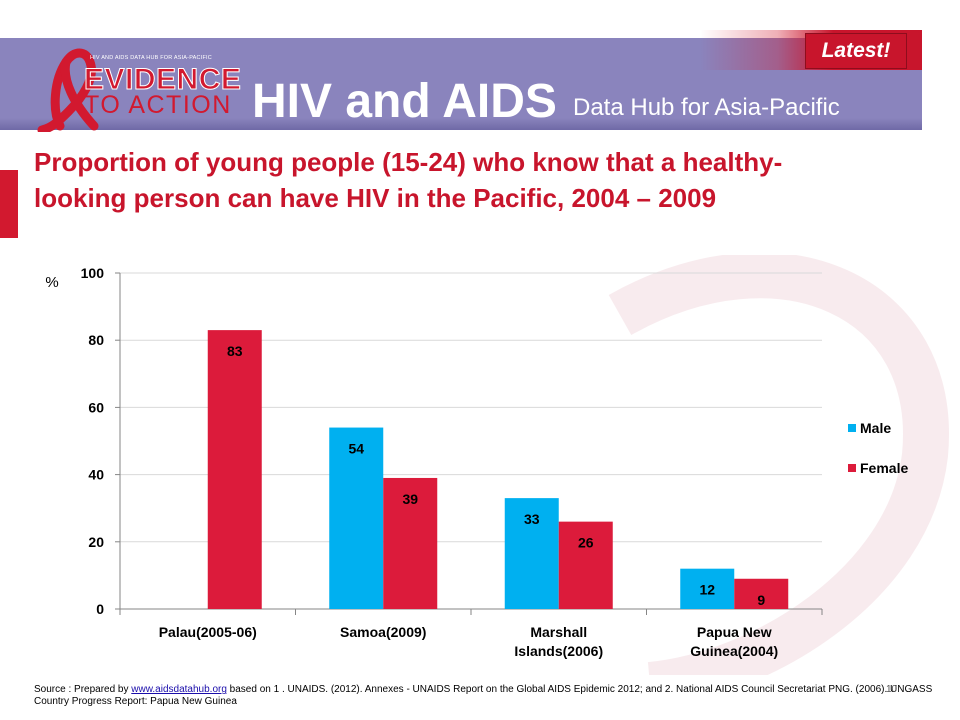  Describe the element at coordinates (558, 651) in the screenshot. I see `x-tick-label-line: Islands(2006)` at that location.